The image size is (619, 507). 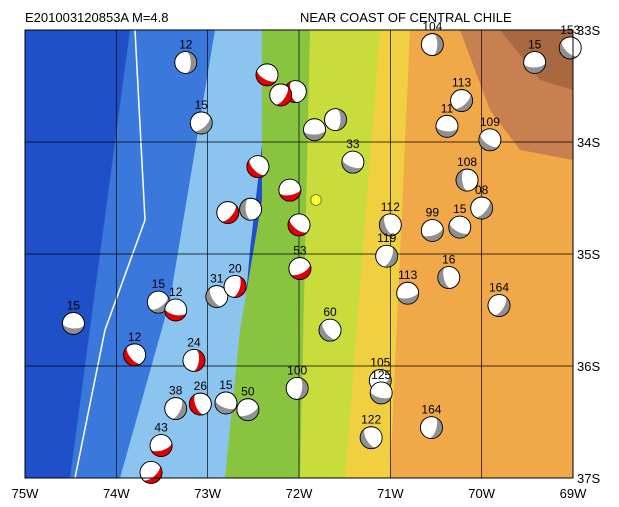 I want to click on lon-label: 74W, so click(x=116, y=493).